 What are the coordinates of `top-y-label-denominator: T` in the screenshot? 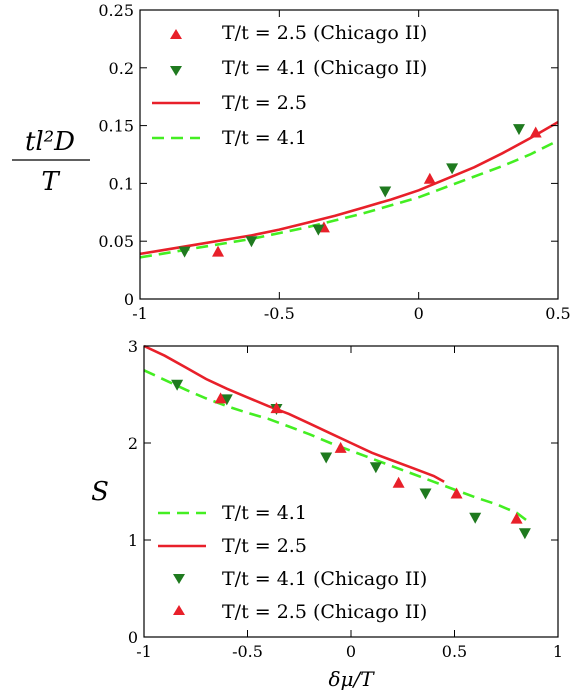 It's located at (50, 182).